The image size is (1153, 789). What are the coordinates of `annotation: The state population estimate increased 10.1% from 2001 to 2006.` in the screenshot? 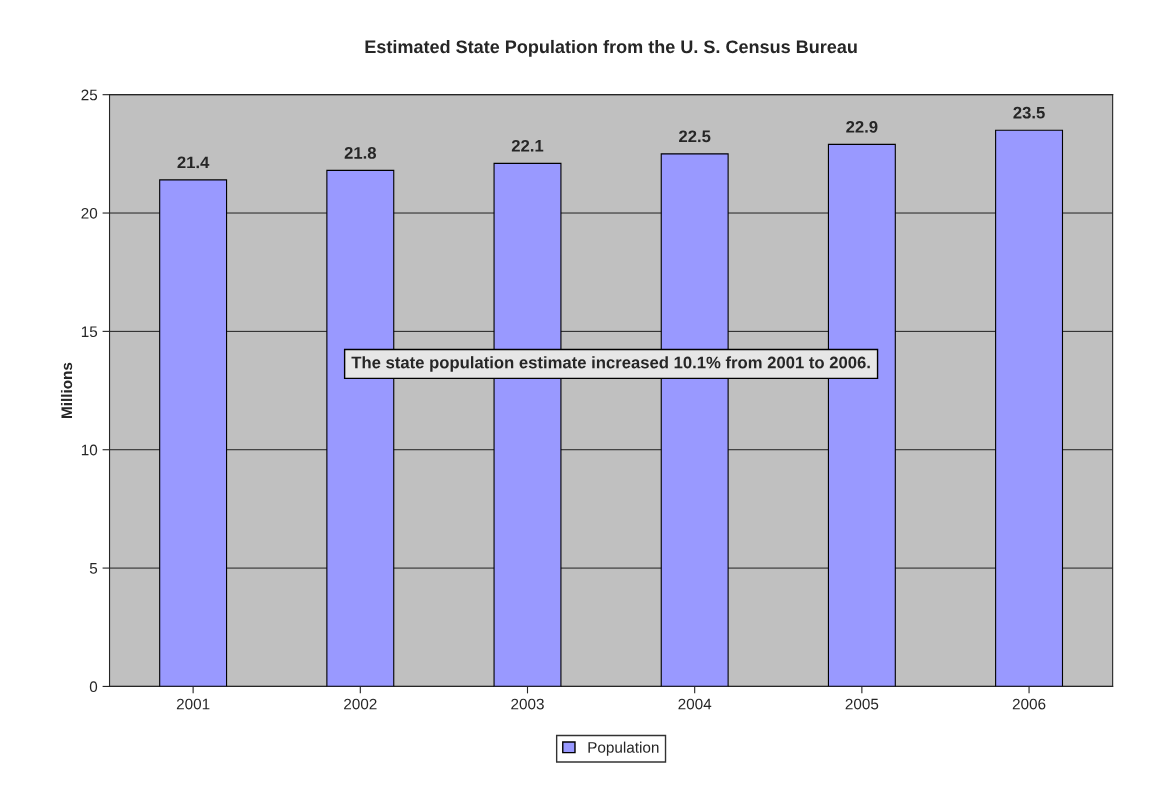 It's located at (610, 364).